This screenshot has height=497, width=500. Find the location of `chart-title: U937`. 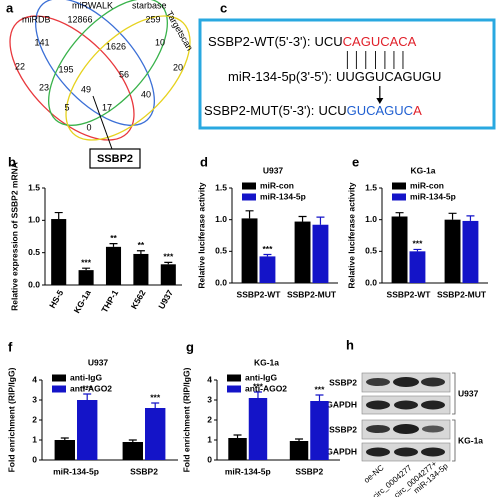

chart-title: U937 is located at coordinates (273, 170).